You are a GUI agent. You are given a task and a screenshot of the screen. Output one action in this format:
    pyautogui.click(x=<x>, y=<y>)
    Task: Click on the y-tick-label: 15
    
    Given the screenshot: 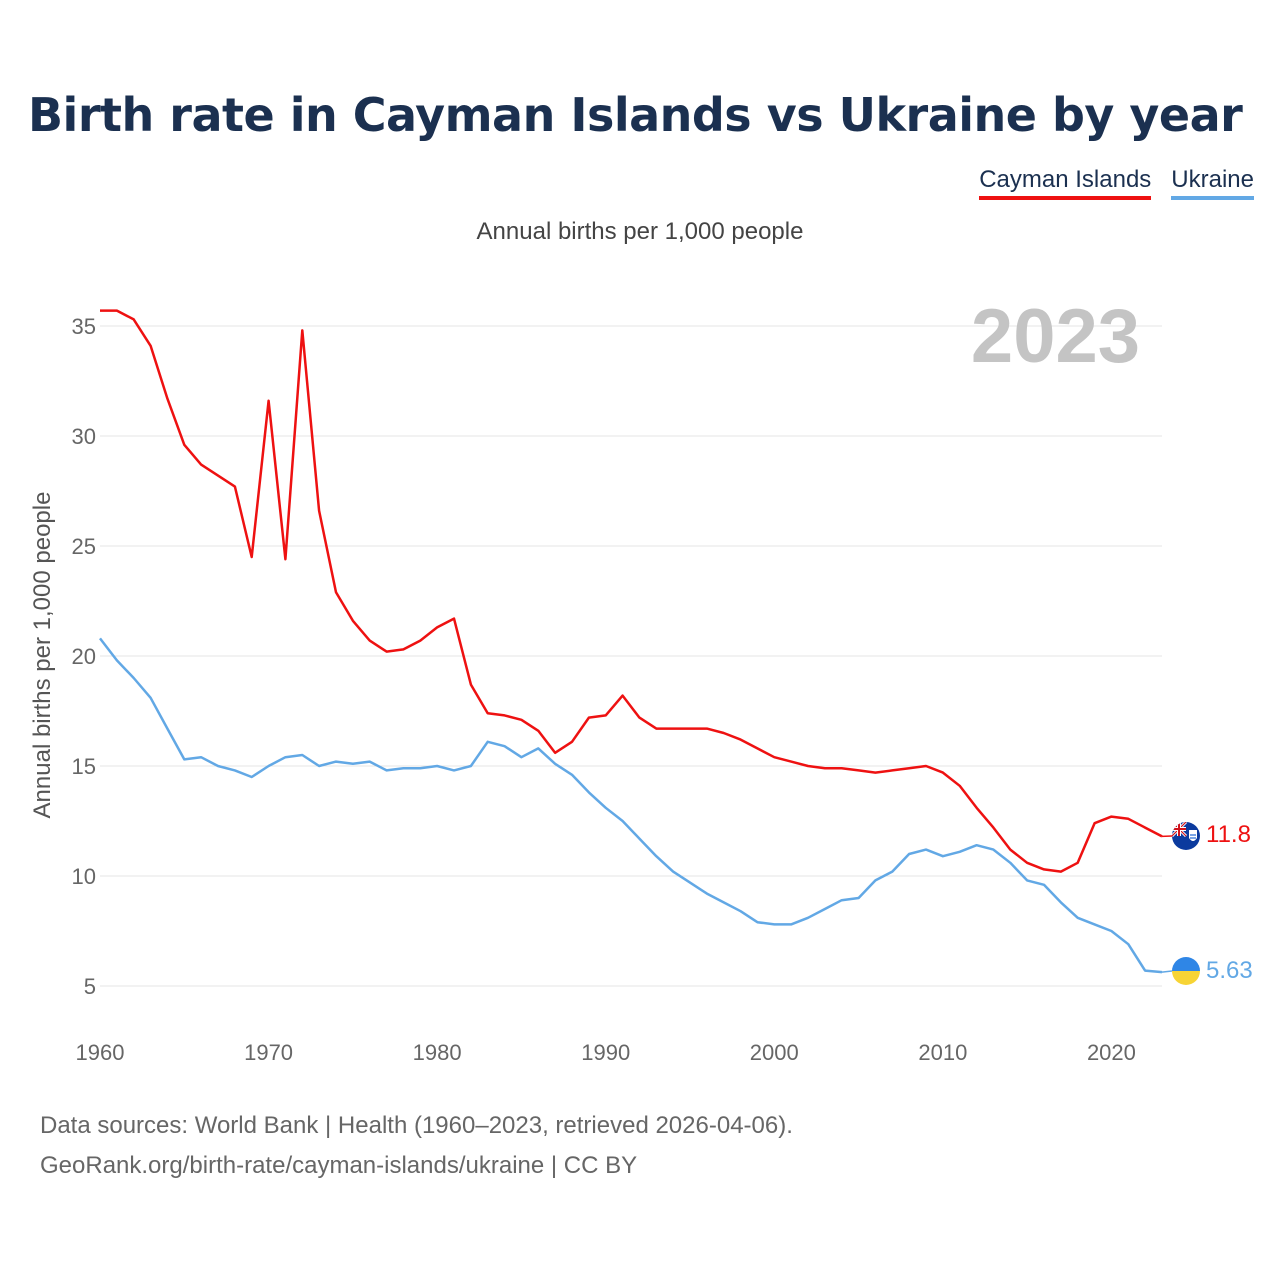 What is the action you would take?
    pyautogui.click(x=84, y=766)
    